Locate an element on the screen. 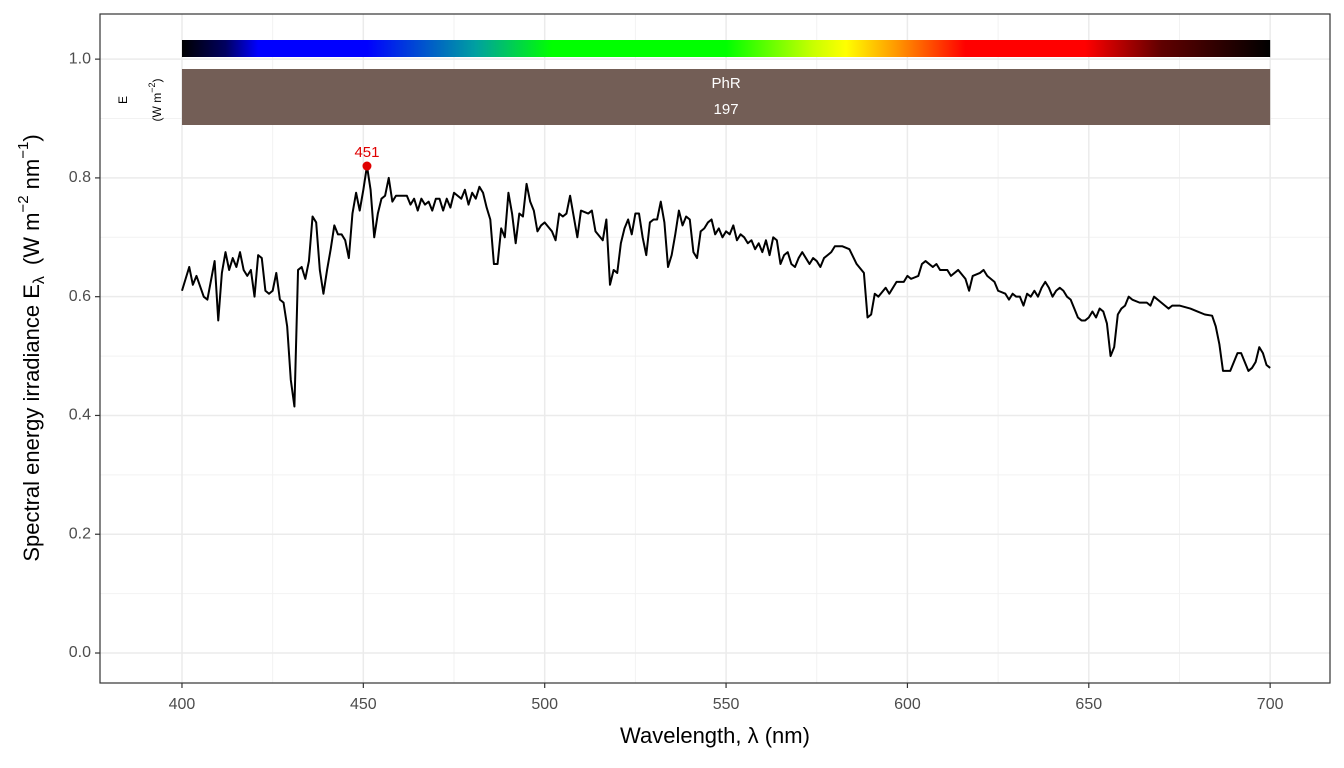 The width and height of the screenshot is (1344, 768). y-tick-label: 1.0 is located at coordinates (80, 58).